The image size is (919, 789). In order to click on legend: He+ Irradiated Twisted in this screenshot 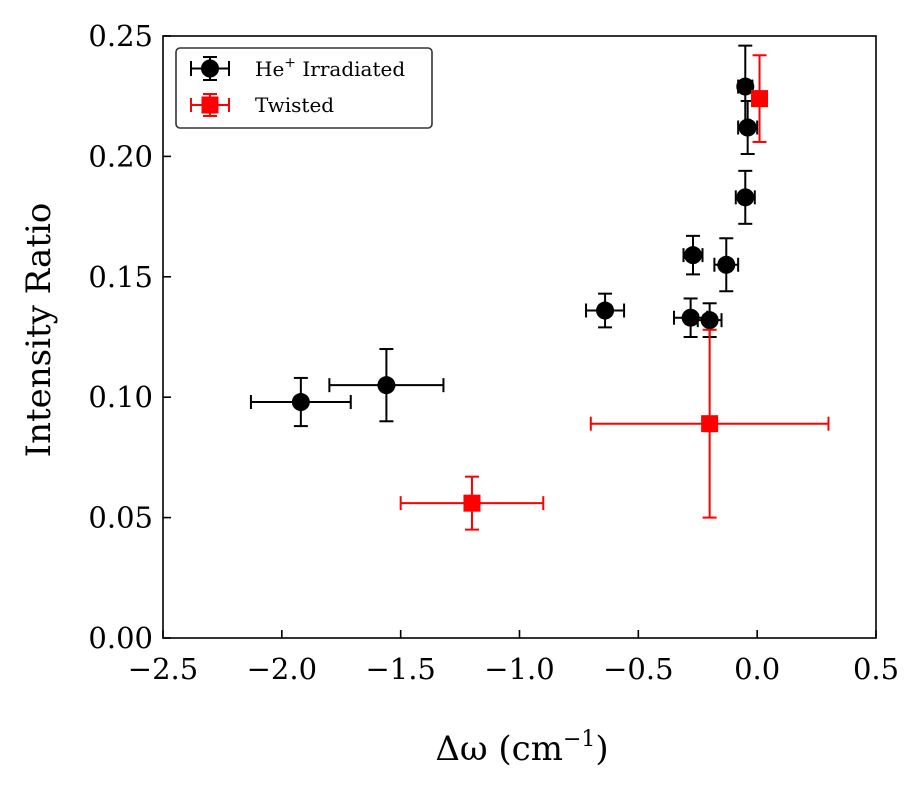, I will do `click(304, 88)`.